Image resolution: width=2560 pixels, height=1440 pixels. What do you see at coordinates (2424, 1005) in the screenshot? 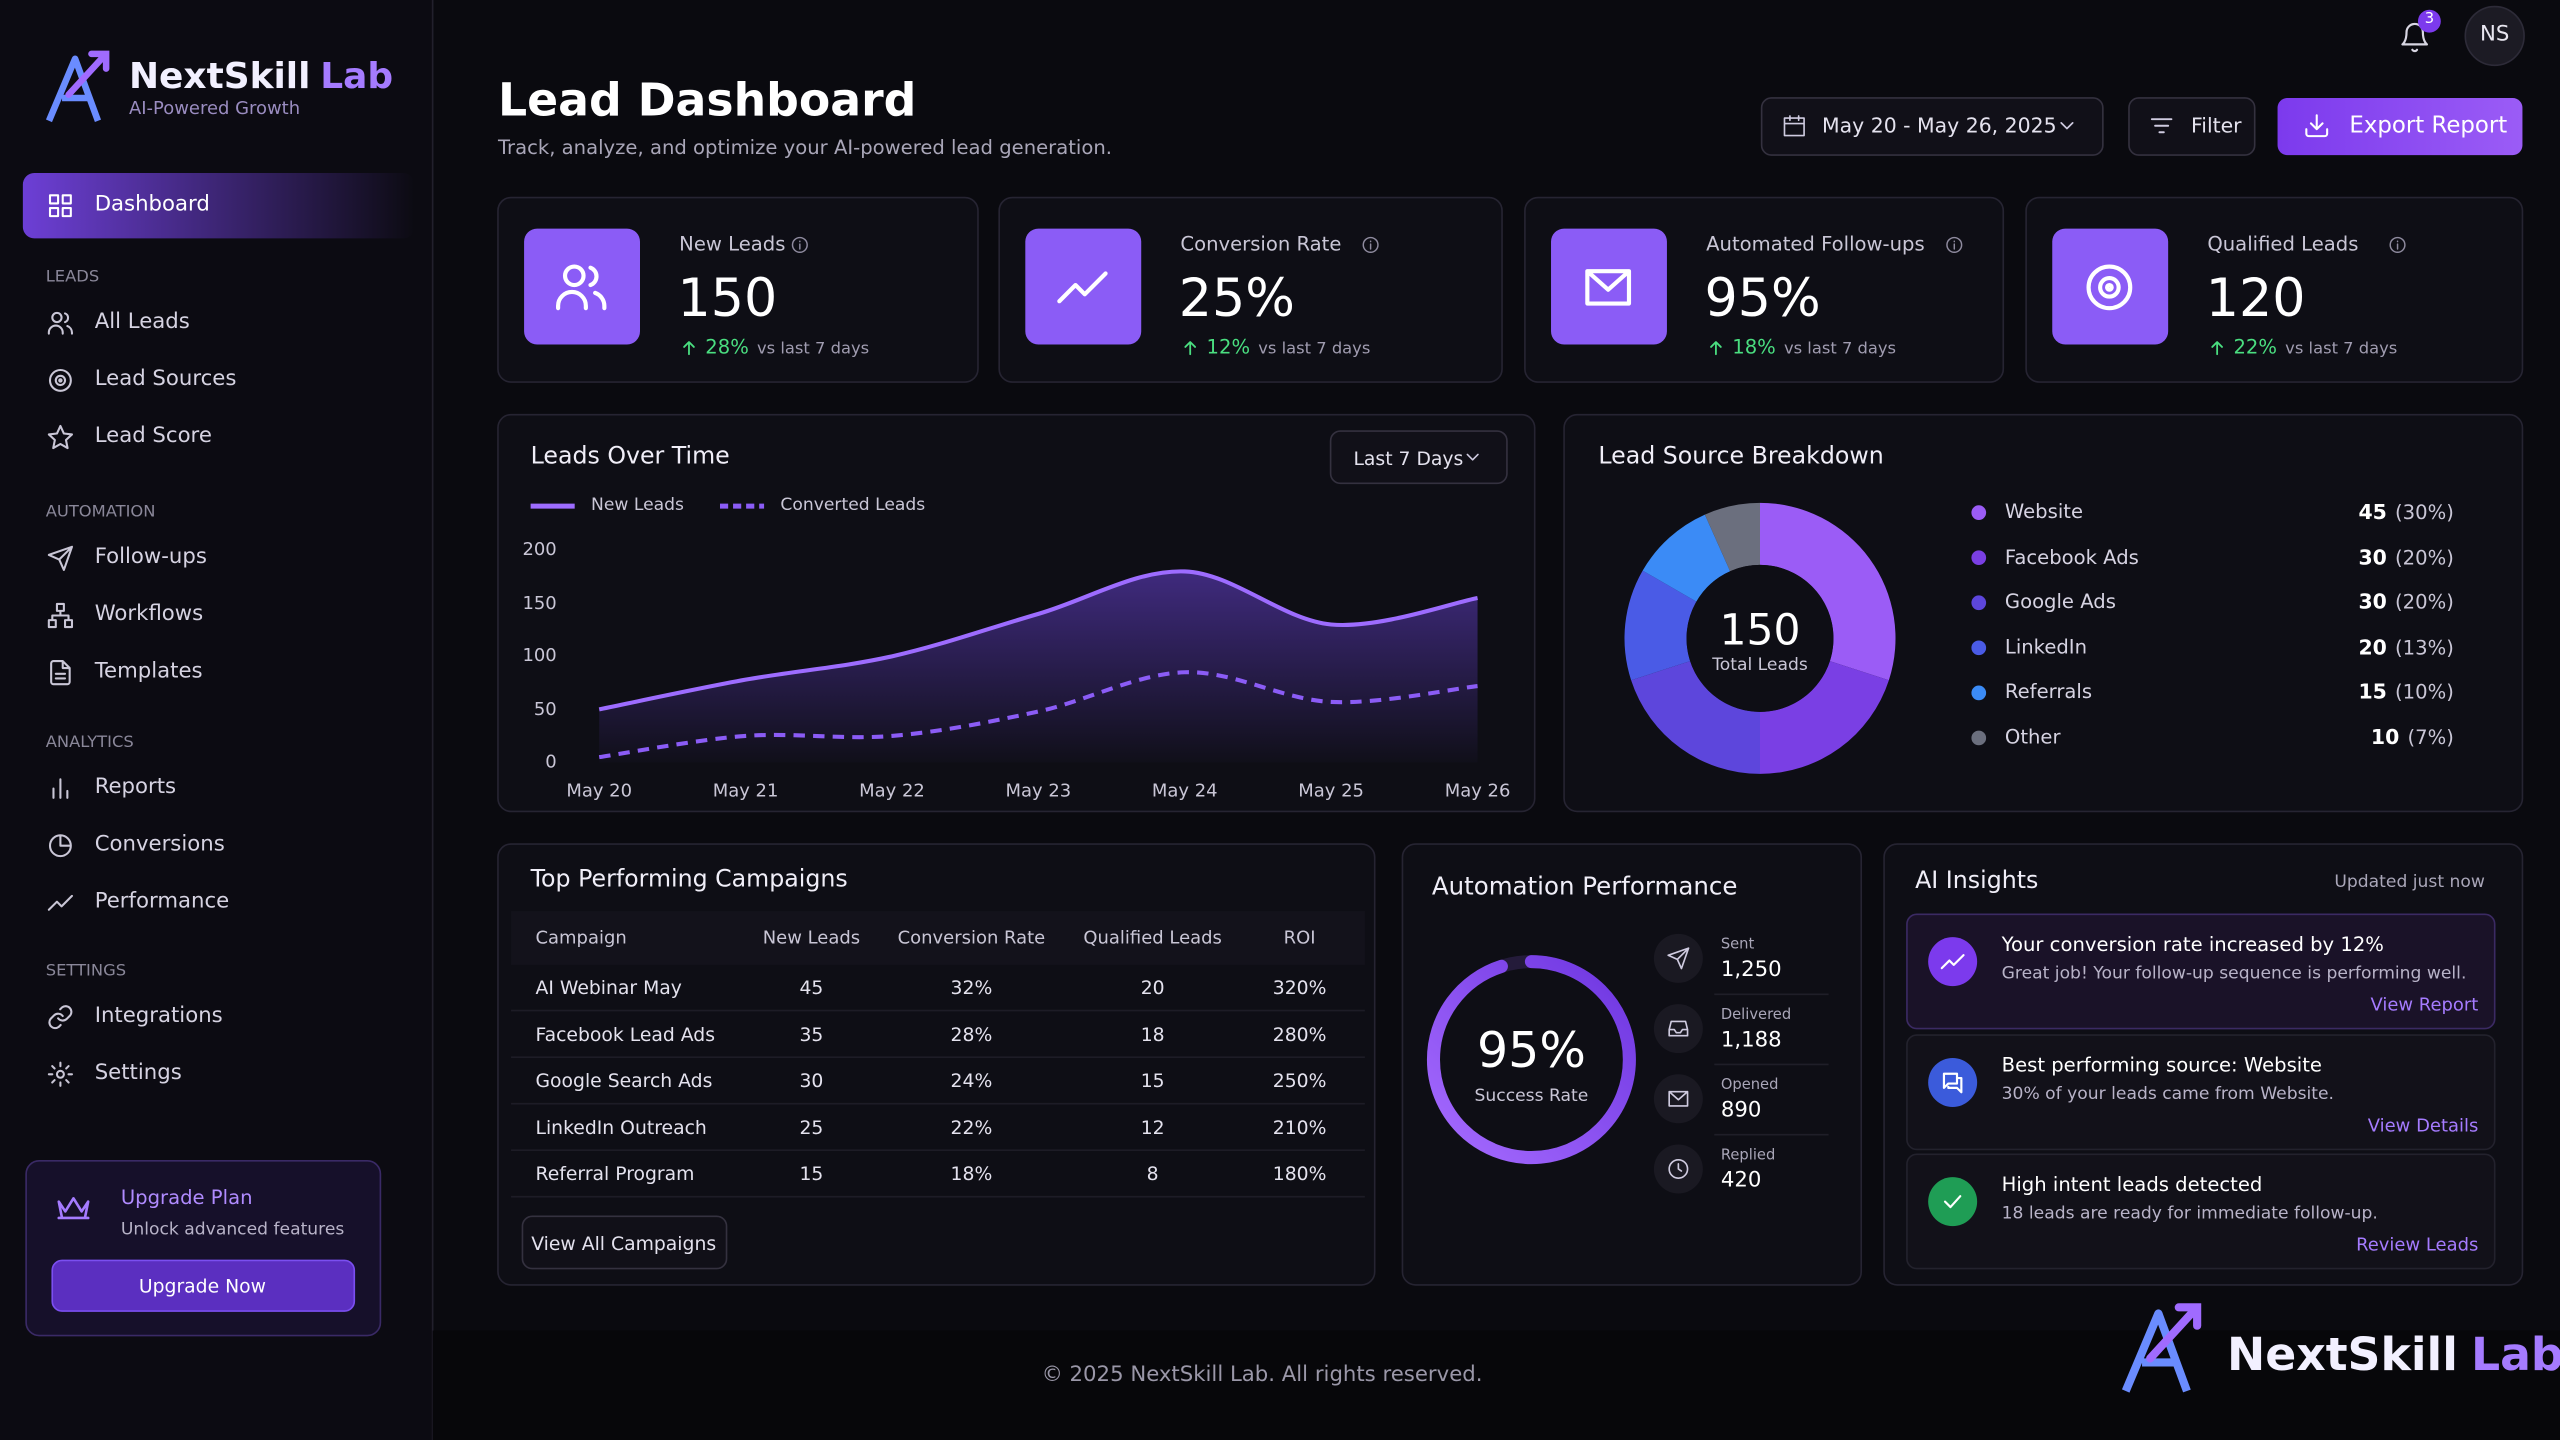
I see `insight-link: View Report` at bounding box center [2424, 1005].